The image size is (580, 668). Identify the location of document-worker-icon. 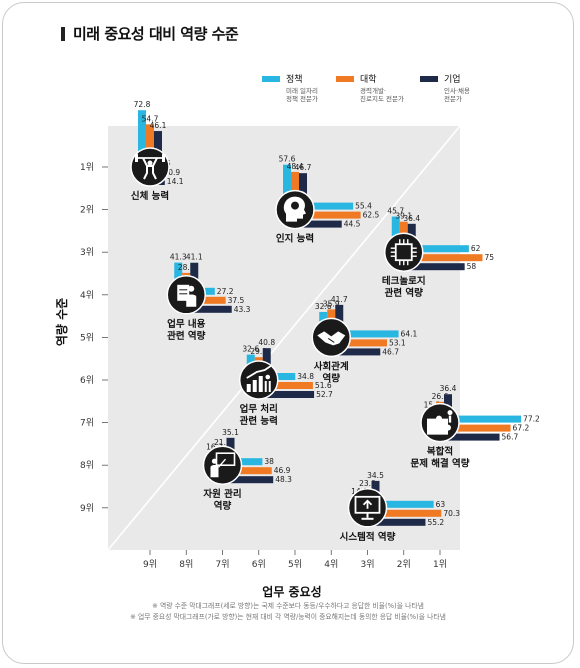
(187, 295).